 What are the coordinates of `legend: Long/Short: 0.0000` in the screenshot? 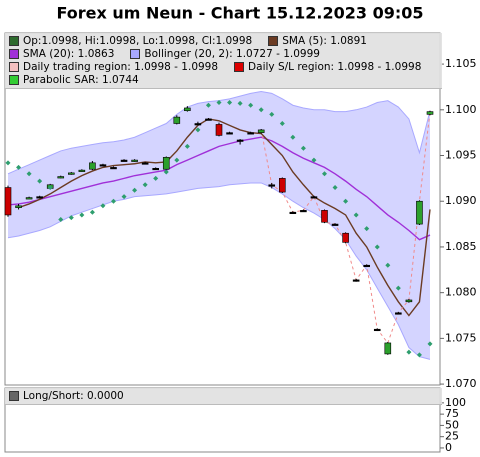 It's located at (223, 396).